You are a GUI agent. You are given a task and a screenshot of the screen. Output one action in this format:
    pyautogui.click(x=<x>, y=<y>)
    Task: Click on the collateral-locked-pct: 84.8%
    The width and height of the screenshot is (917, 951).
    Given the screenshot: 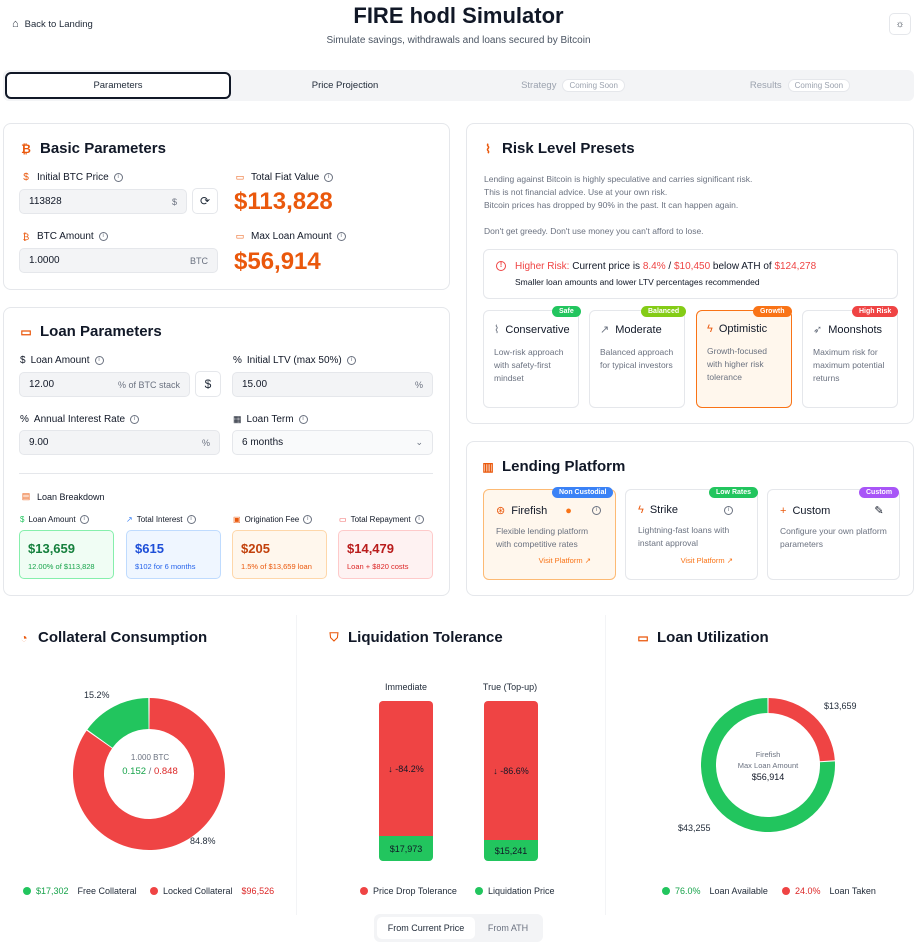 What is the action you would take?
    pyautogui.click(x=203, y=841)
    